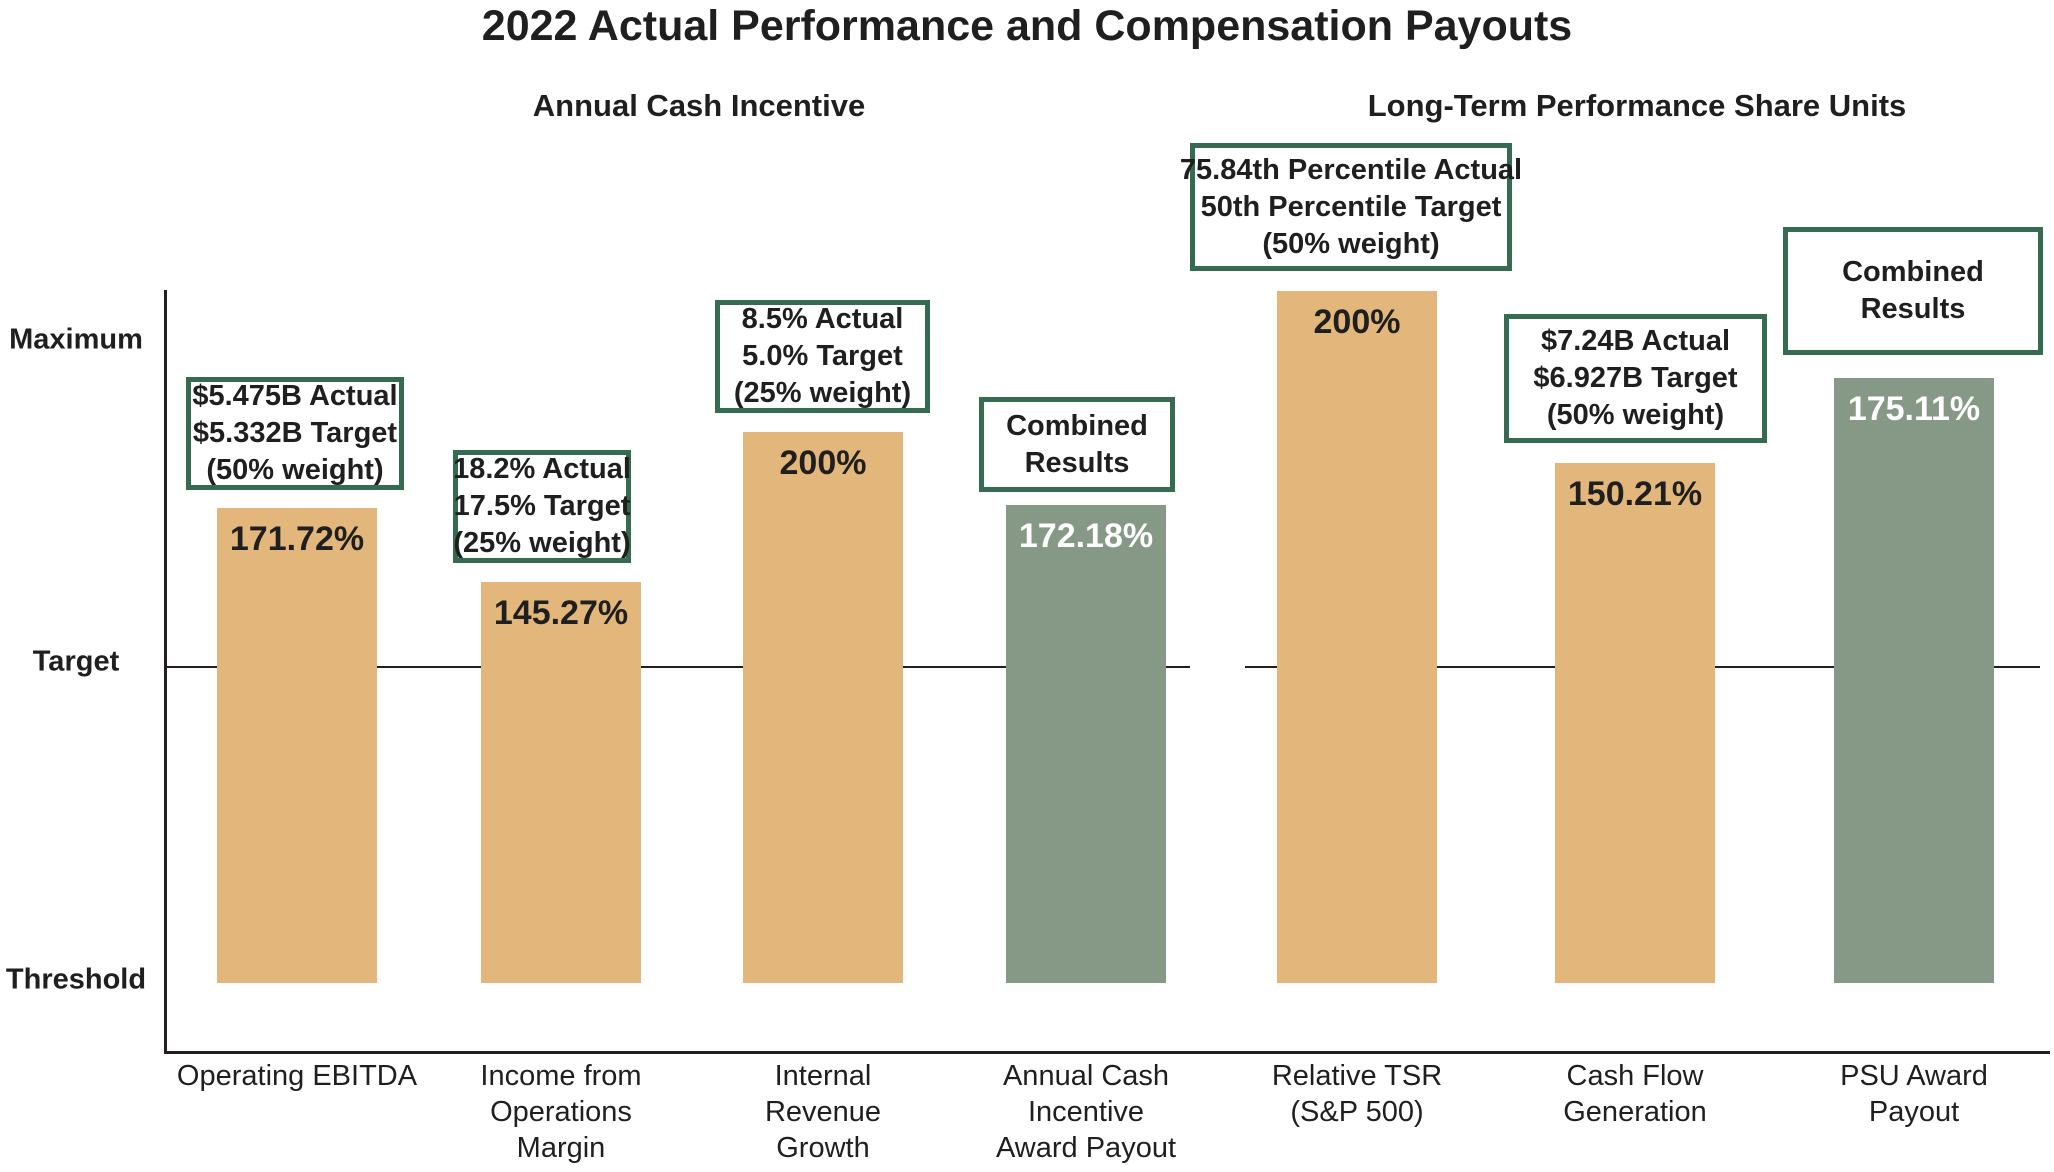 The height and width of the screenshot is (1172, 2054). I want to click on category-label-line: Margin, so click(561, 1148).